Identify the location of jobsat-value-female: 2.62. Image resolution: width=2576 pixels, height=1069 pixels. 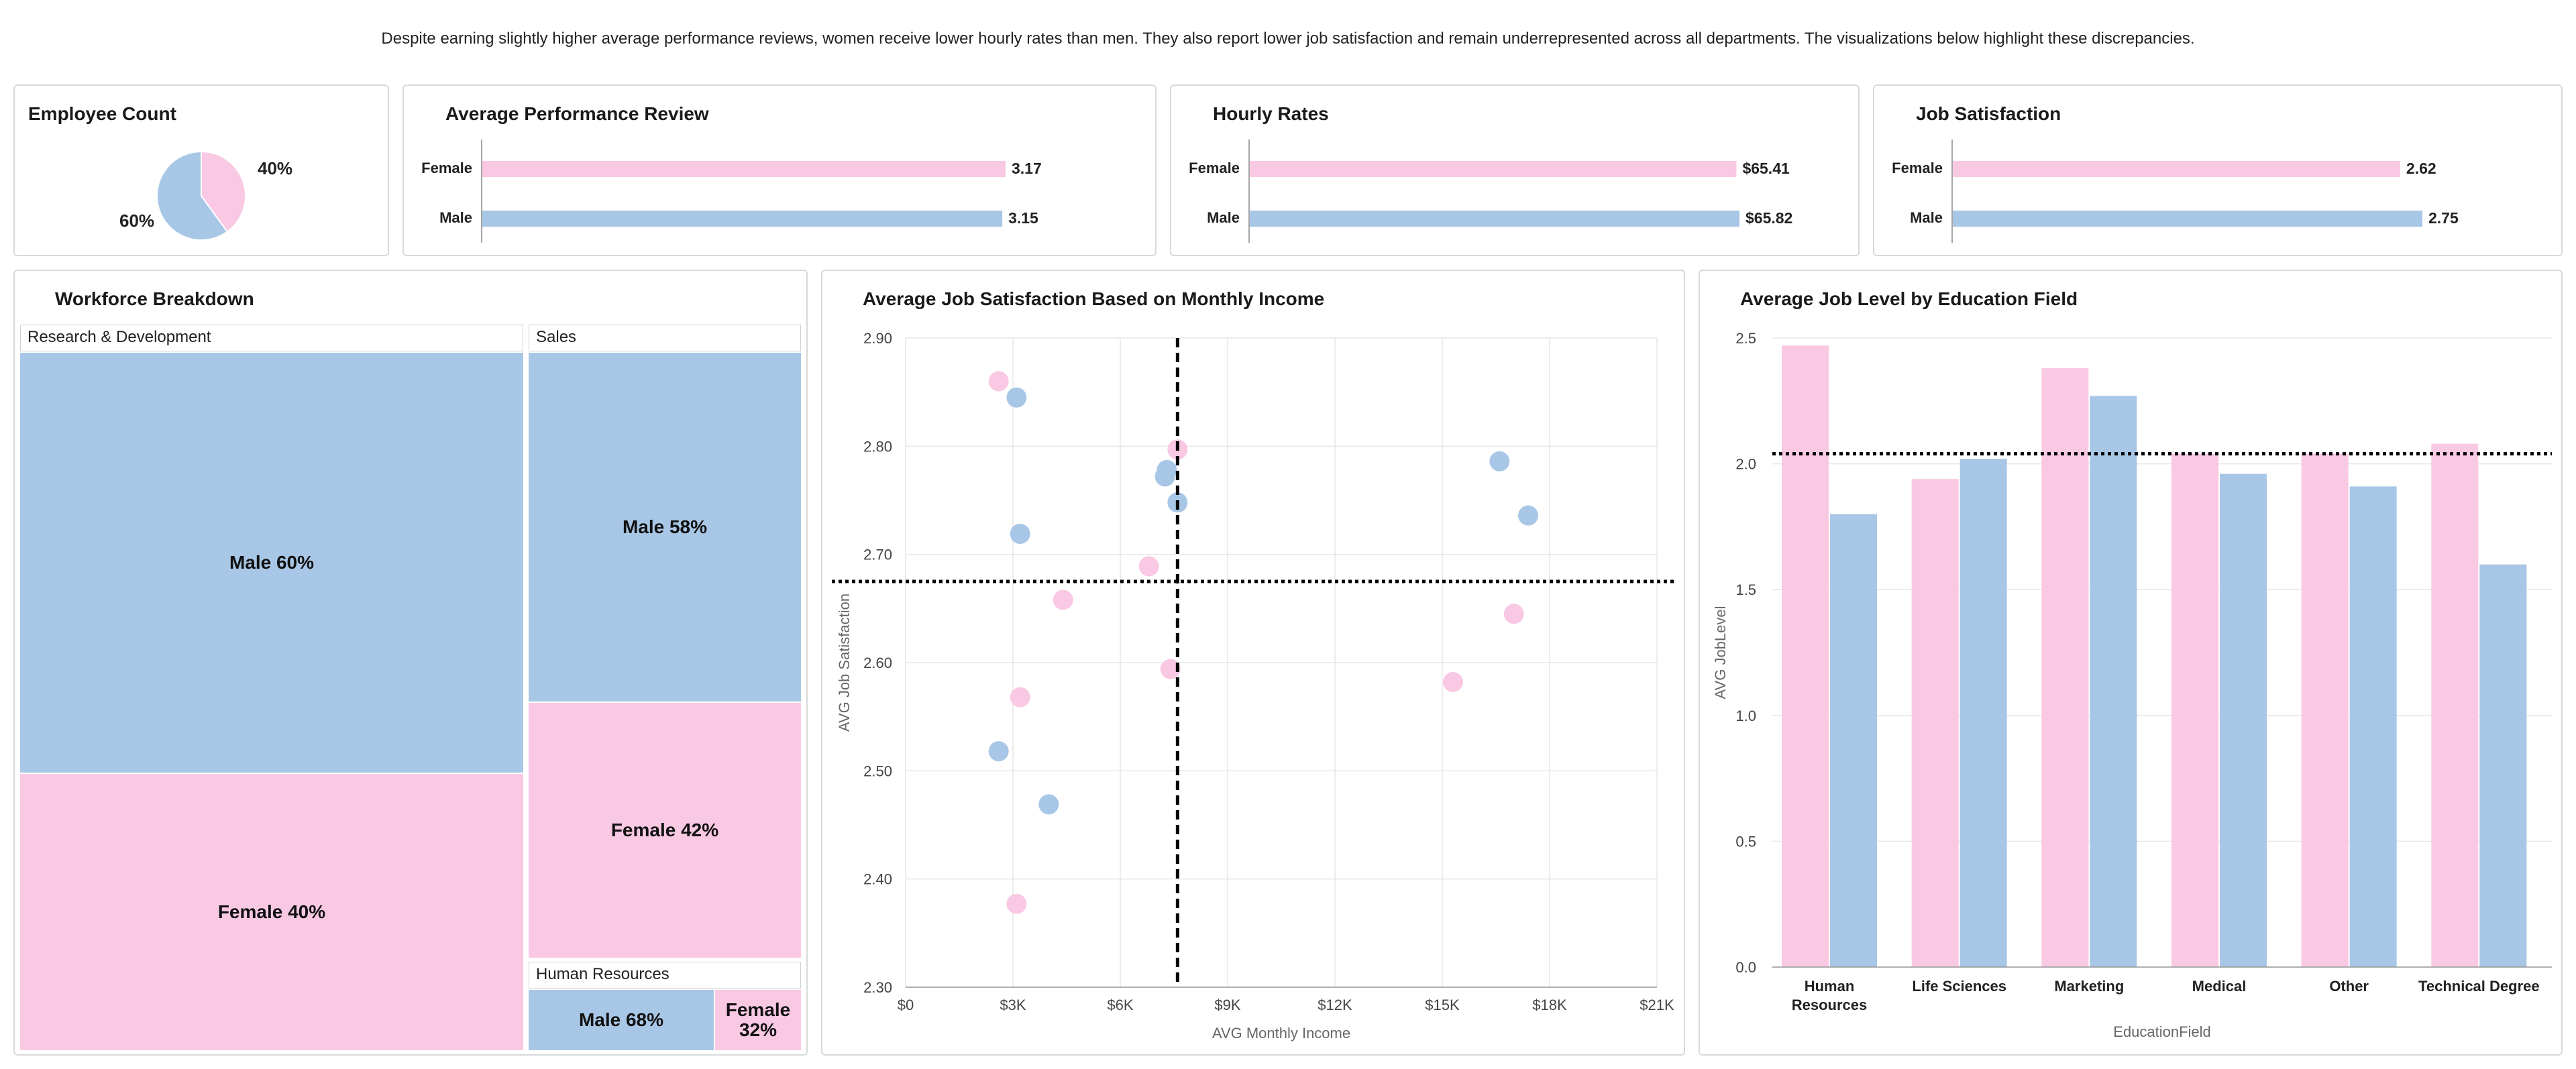
(2421, 169).